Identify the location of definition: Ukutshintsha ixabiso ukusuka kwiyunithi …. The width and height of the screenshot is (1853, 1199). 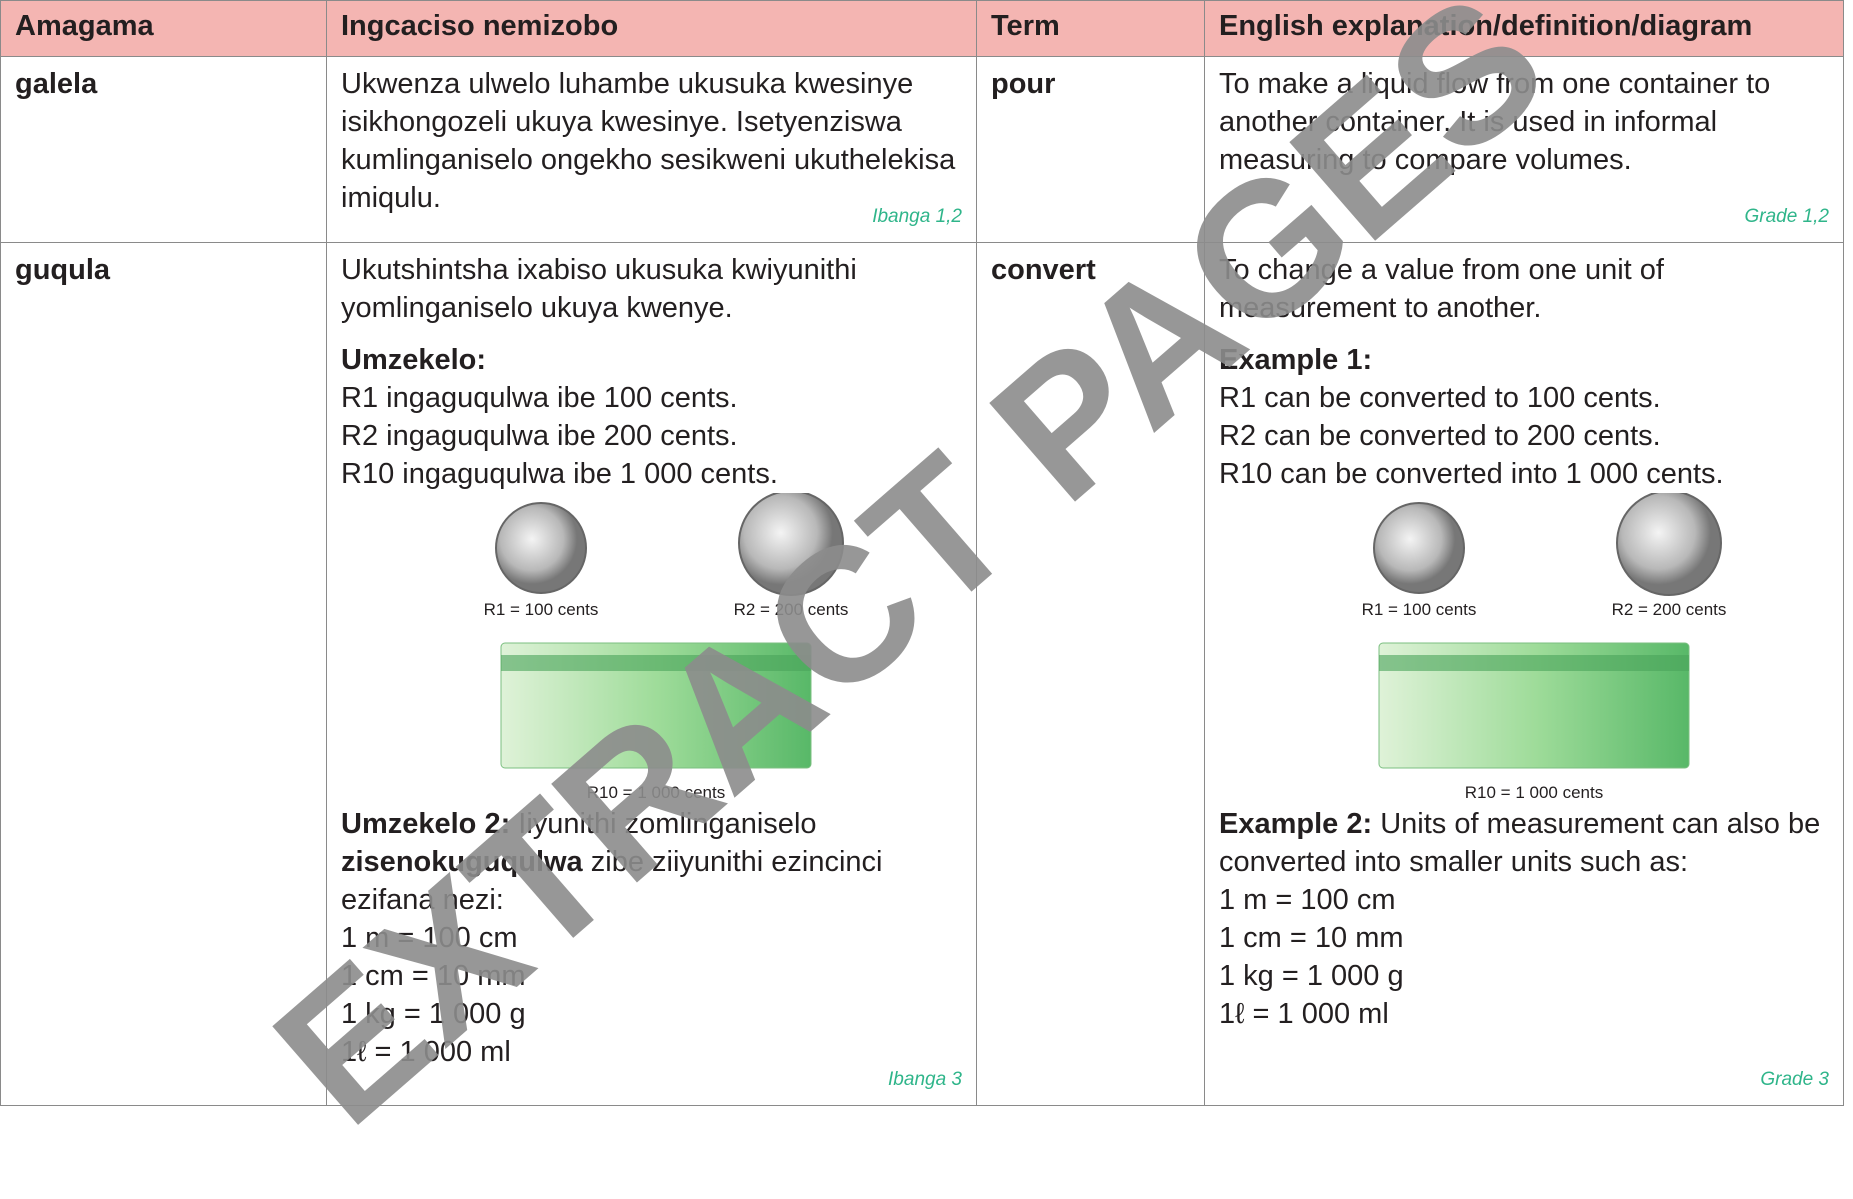
(599, 289).